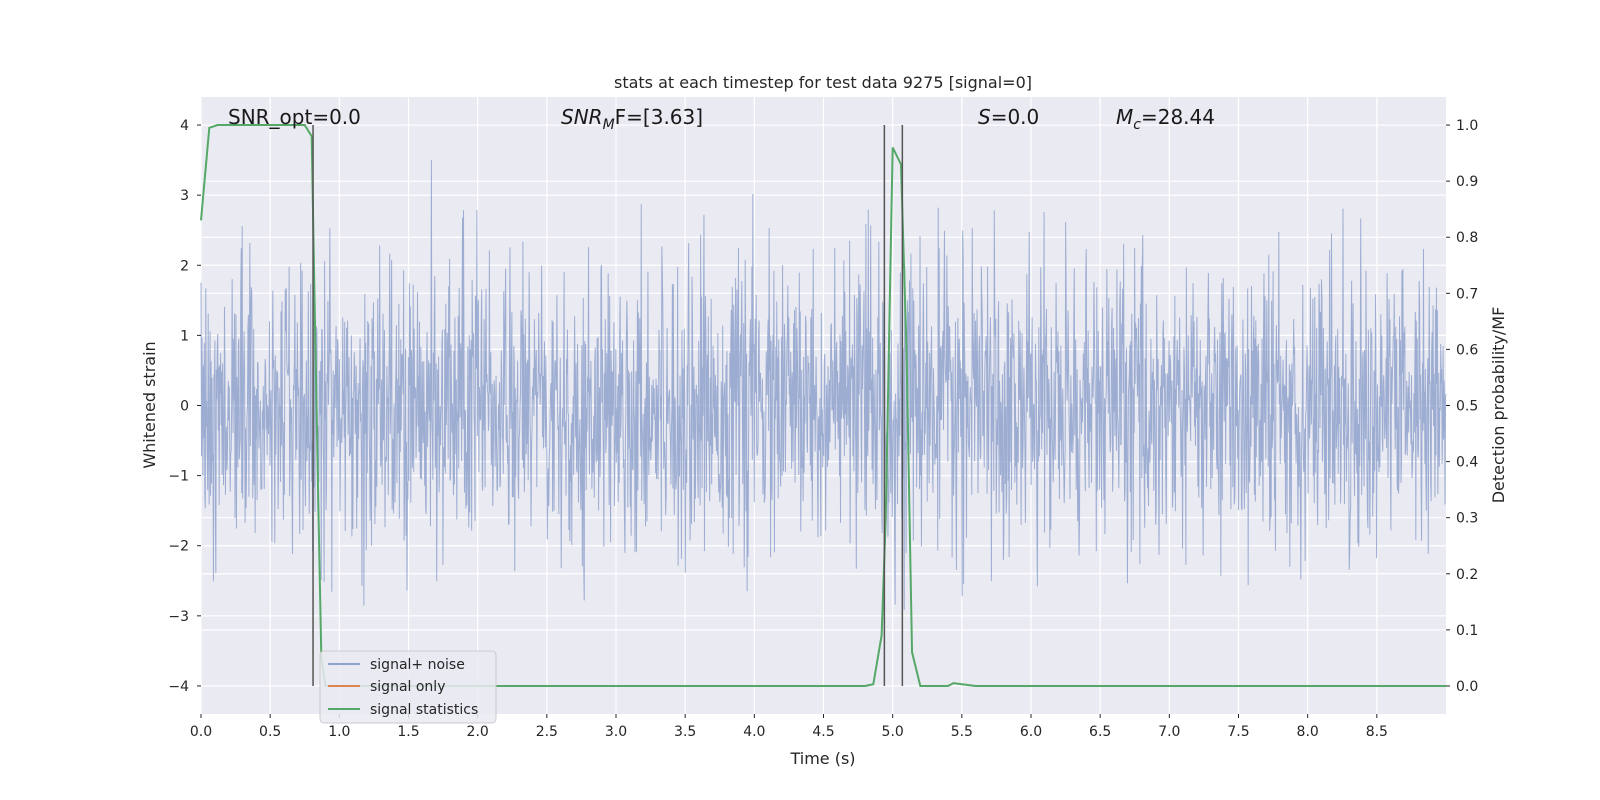 The height and width of the screenshot is (800, 1600). I want to click on y2-tick-label: 0.0, so click(1467, 687).